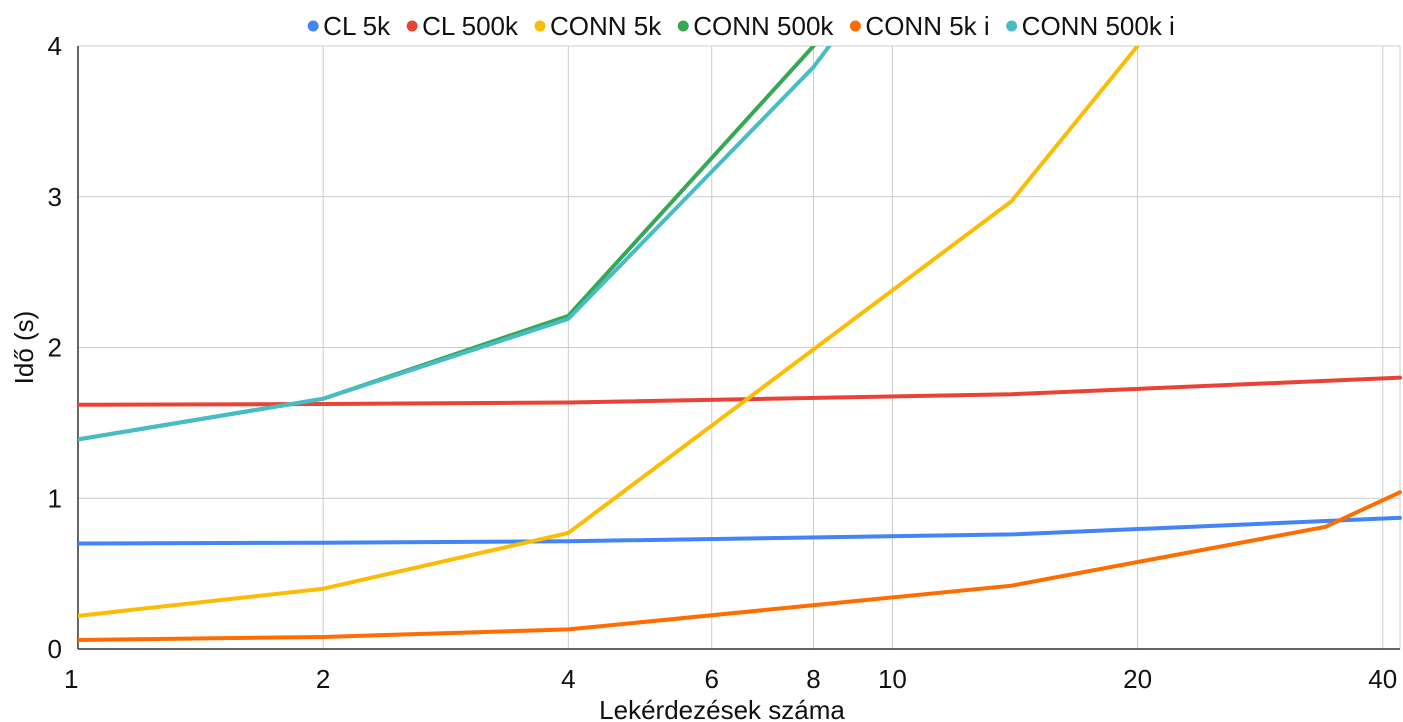  What do you see at coordinates (606, 26) in the screenshot?
I see `legend-label-conn-5k: CONN 5k` at bounding box center [606, 26].